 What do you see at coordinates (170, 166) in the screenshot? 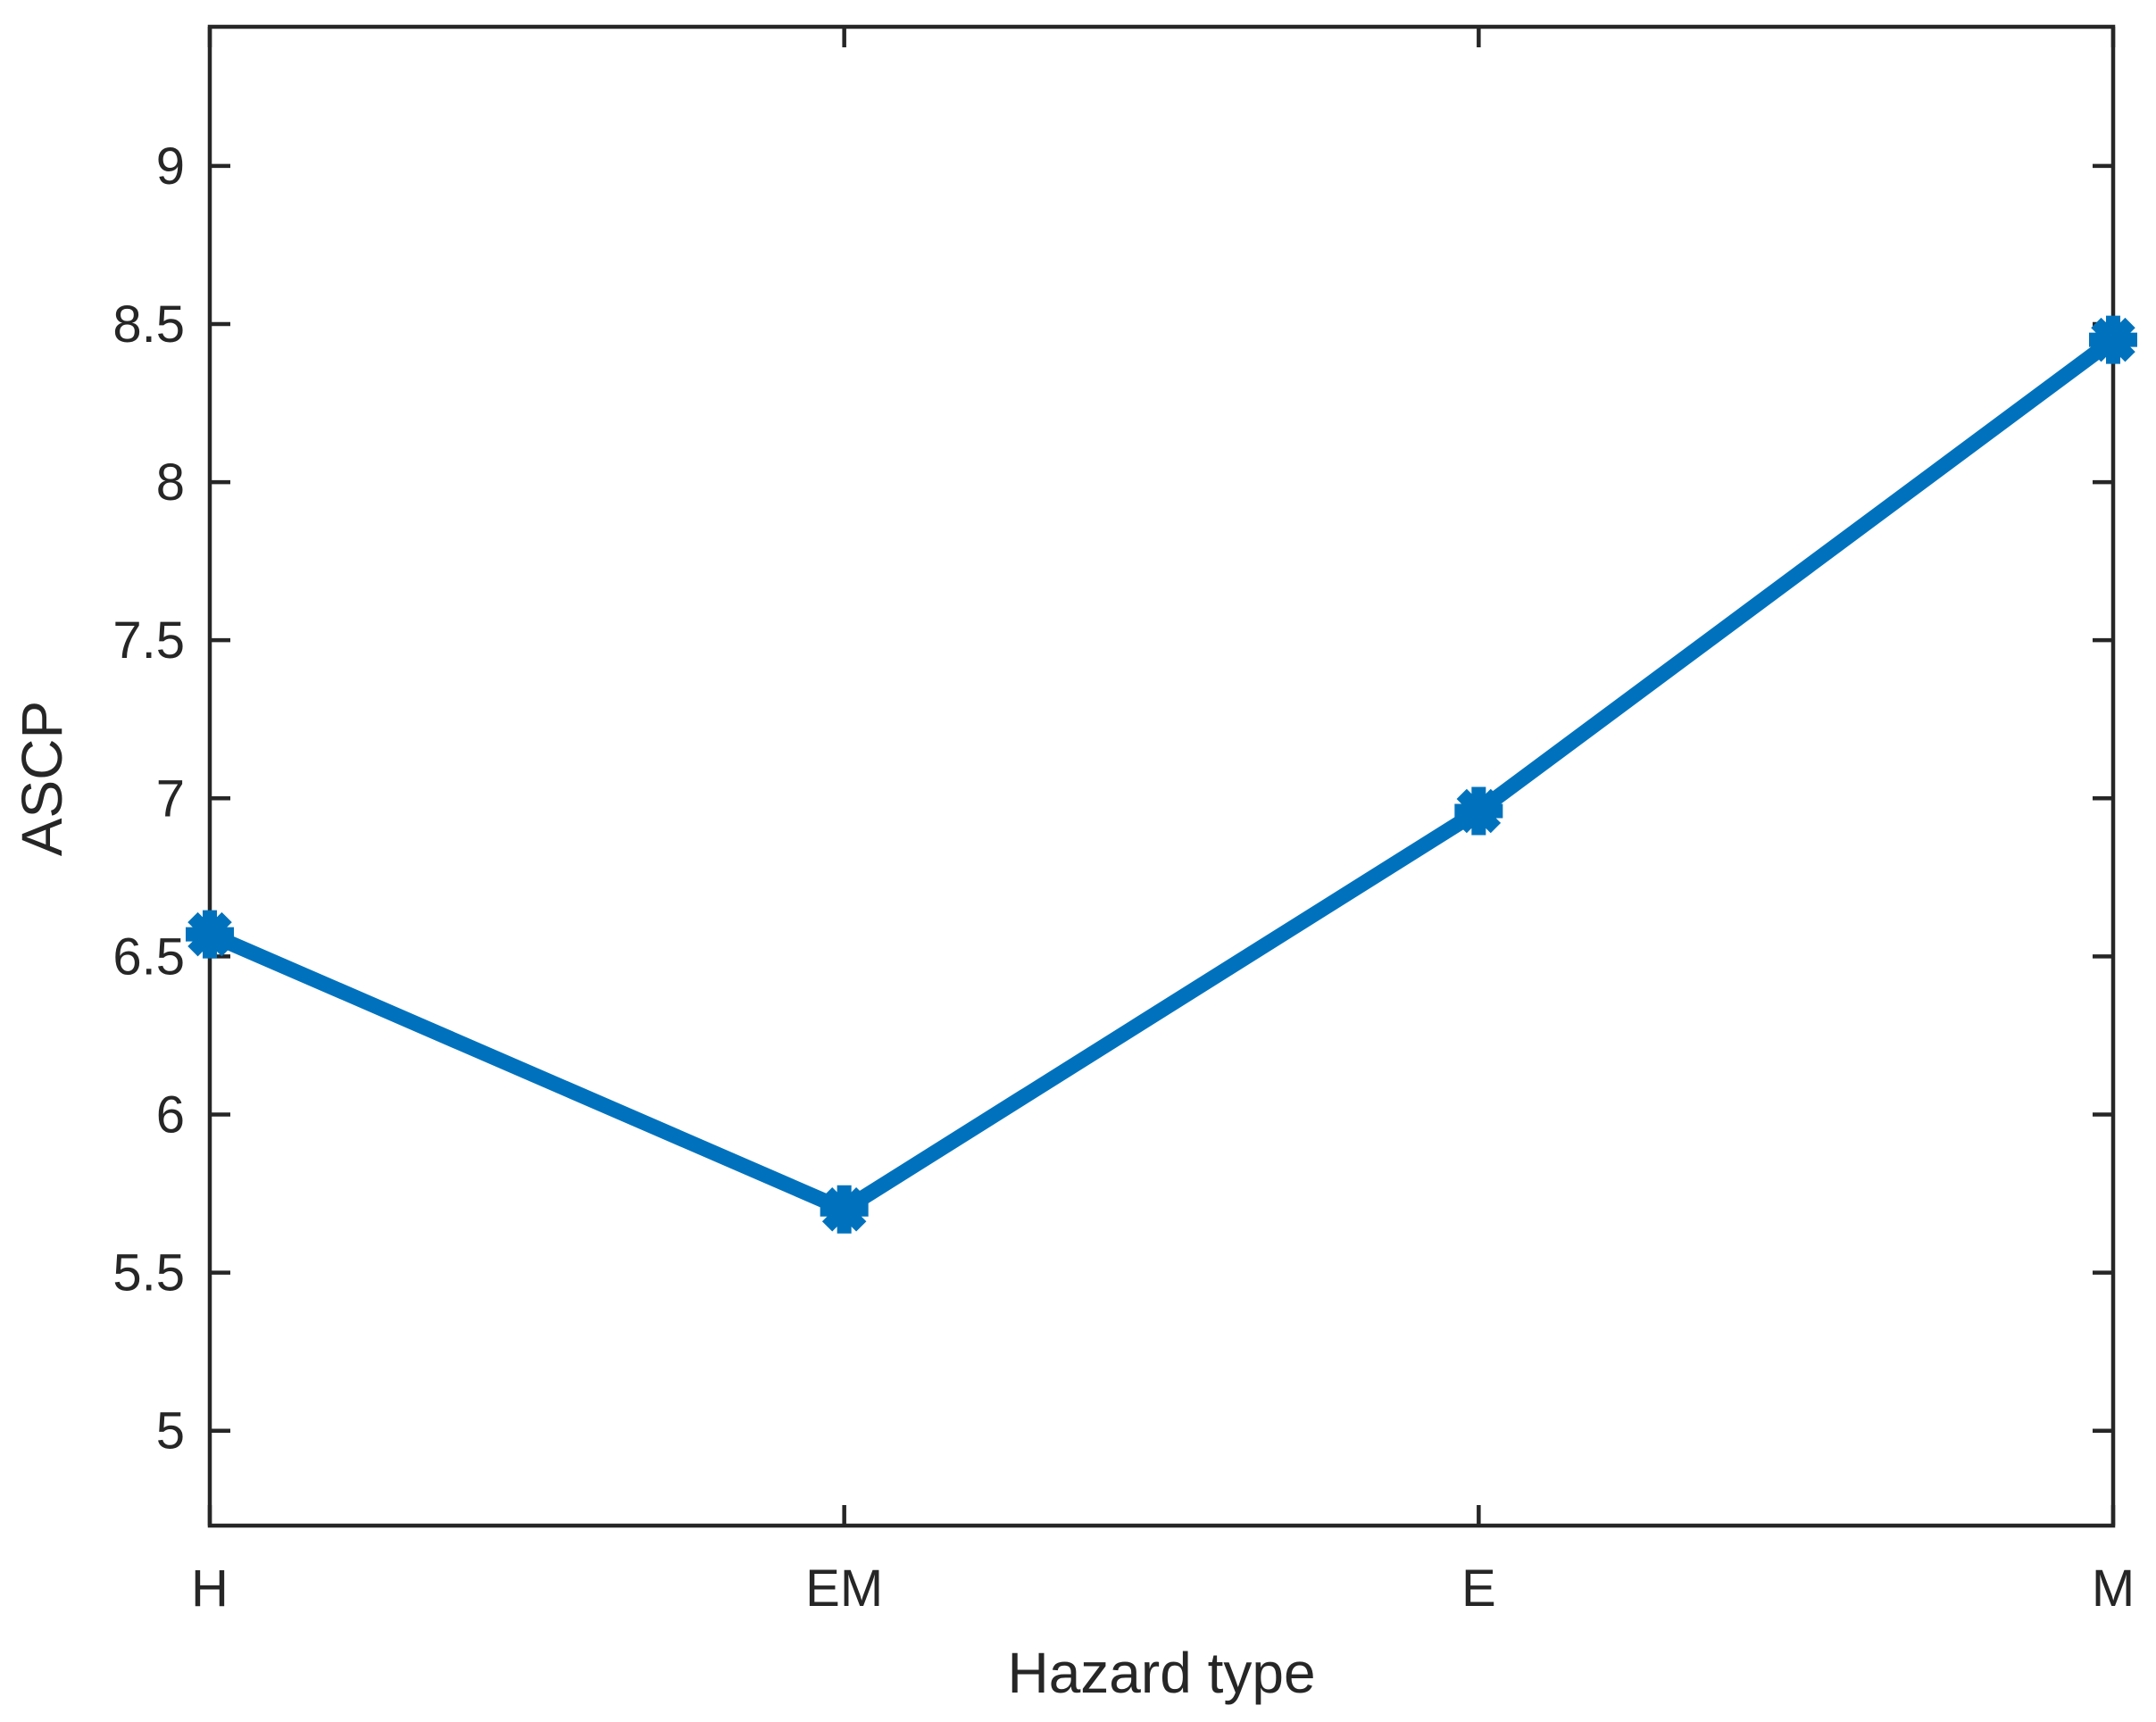
I see `y-tick-label: 9` at bounding box center [170, 166].